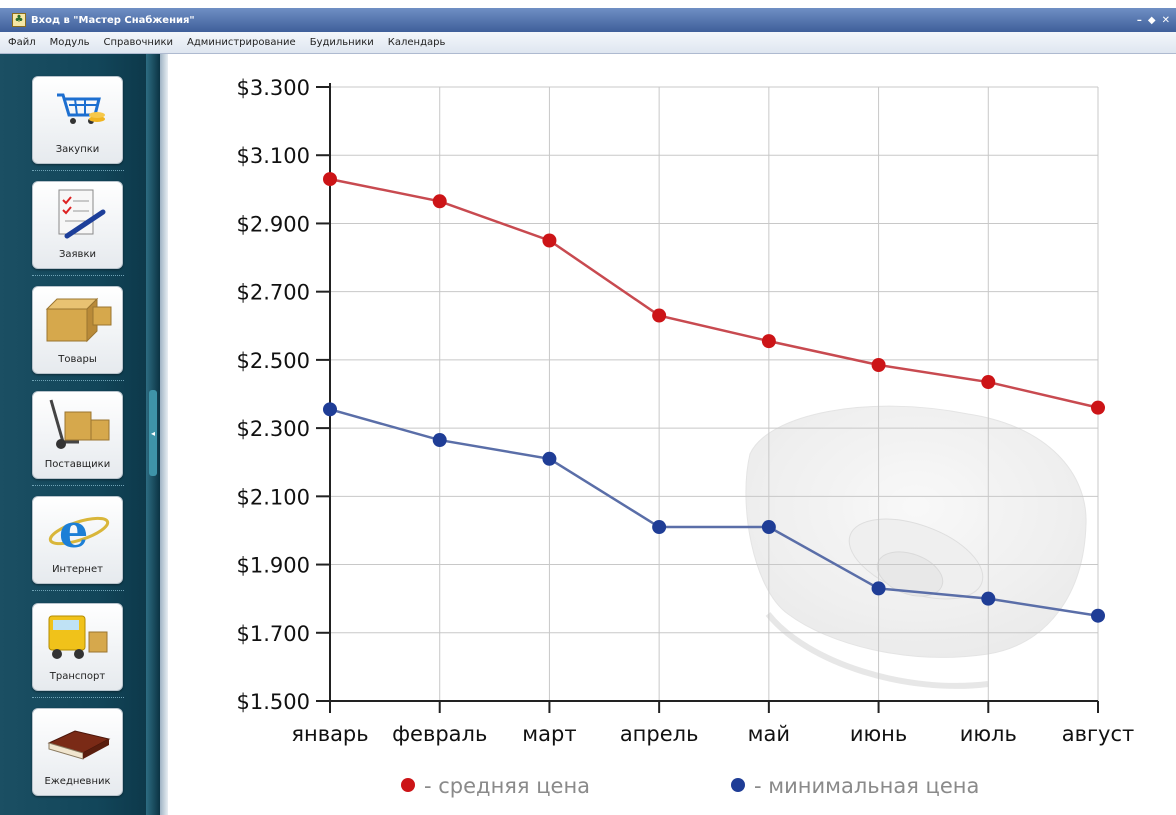 Image resolution: width=1176 pixels, height=815 pixels. What do you see at coordinates (273, 497) in the screenshot?
I see `y-tick-label: $2.100` at bounding box center [273, 497].